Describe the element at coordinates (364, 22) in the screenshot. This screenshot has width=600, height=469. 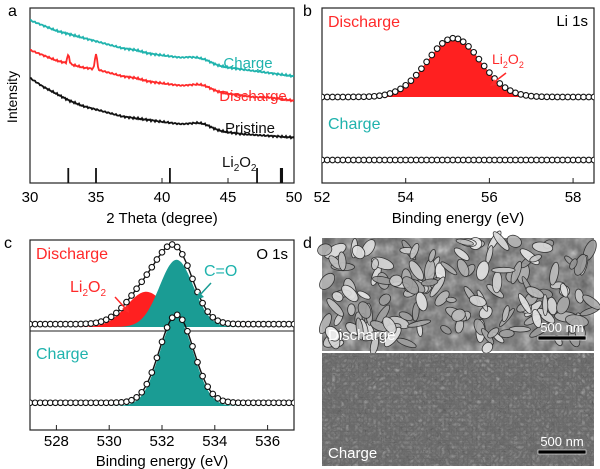
I see `label-discharge-b: Discharge` at that location.